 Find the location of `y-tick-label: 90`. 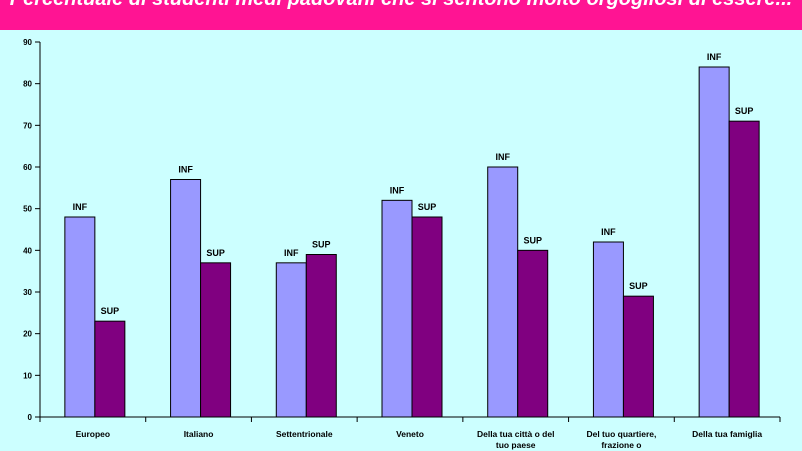

y-tick-label: 90 is located at coordinates (27, 42).